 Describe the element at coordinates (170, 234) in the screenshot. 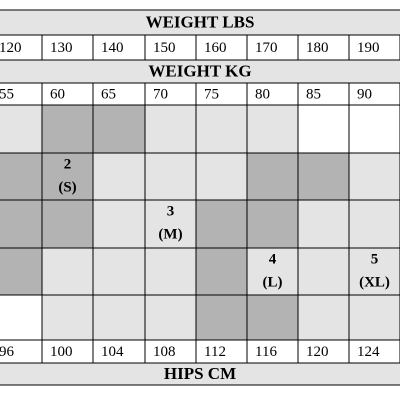

I see `size-label: (M)` at that location.